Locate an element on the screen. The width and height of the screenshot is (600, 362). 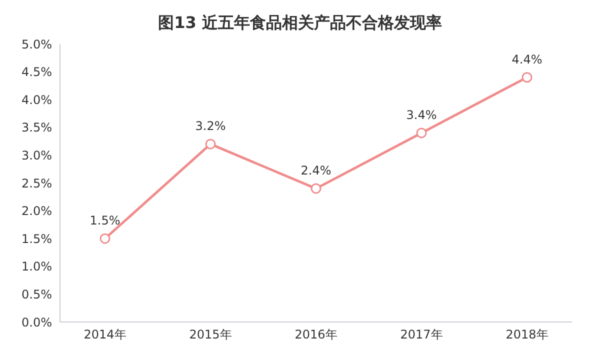
y-tick-label: 0.0% is located at coordinates (37, 322).